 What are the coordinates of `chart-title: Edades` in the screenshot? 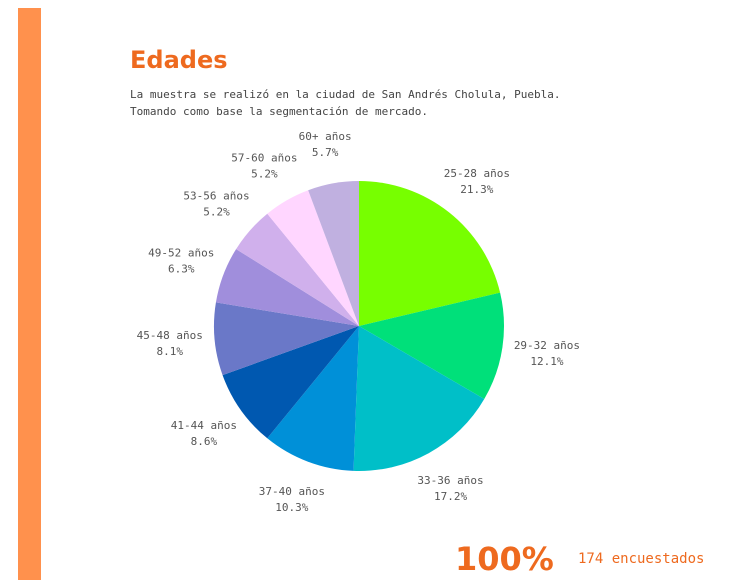 It's located at (179, 60).